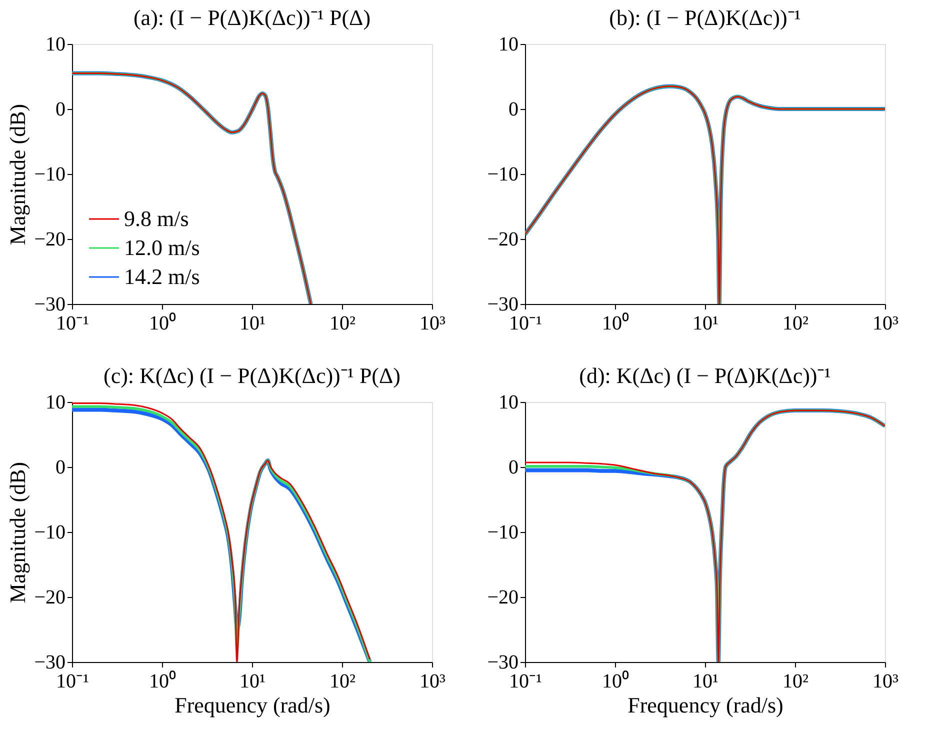 The image size is (943, 735). I want to click on chart-title: (c): K(Δc) (I − P(Δ)K(Δc))⁻¹ P(Δ), so click(252, 375).